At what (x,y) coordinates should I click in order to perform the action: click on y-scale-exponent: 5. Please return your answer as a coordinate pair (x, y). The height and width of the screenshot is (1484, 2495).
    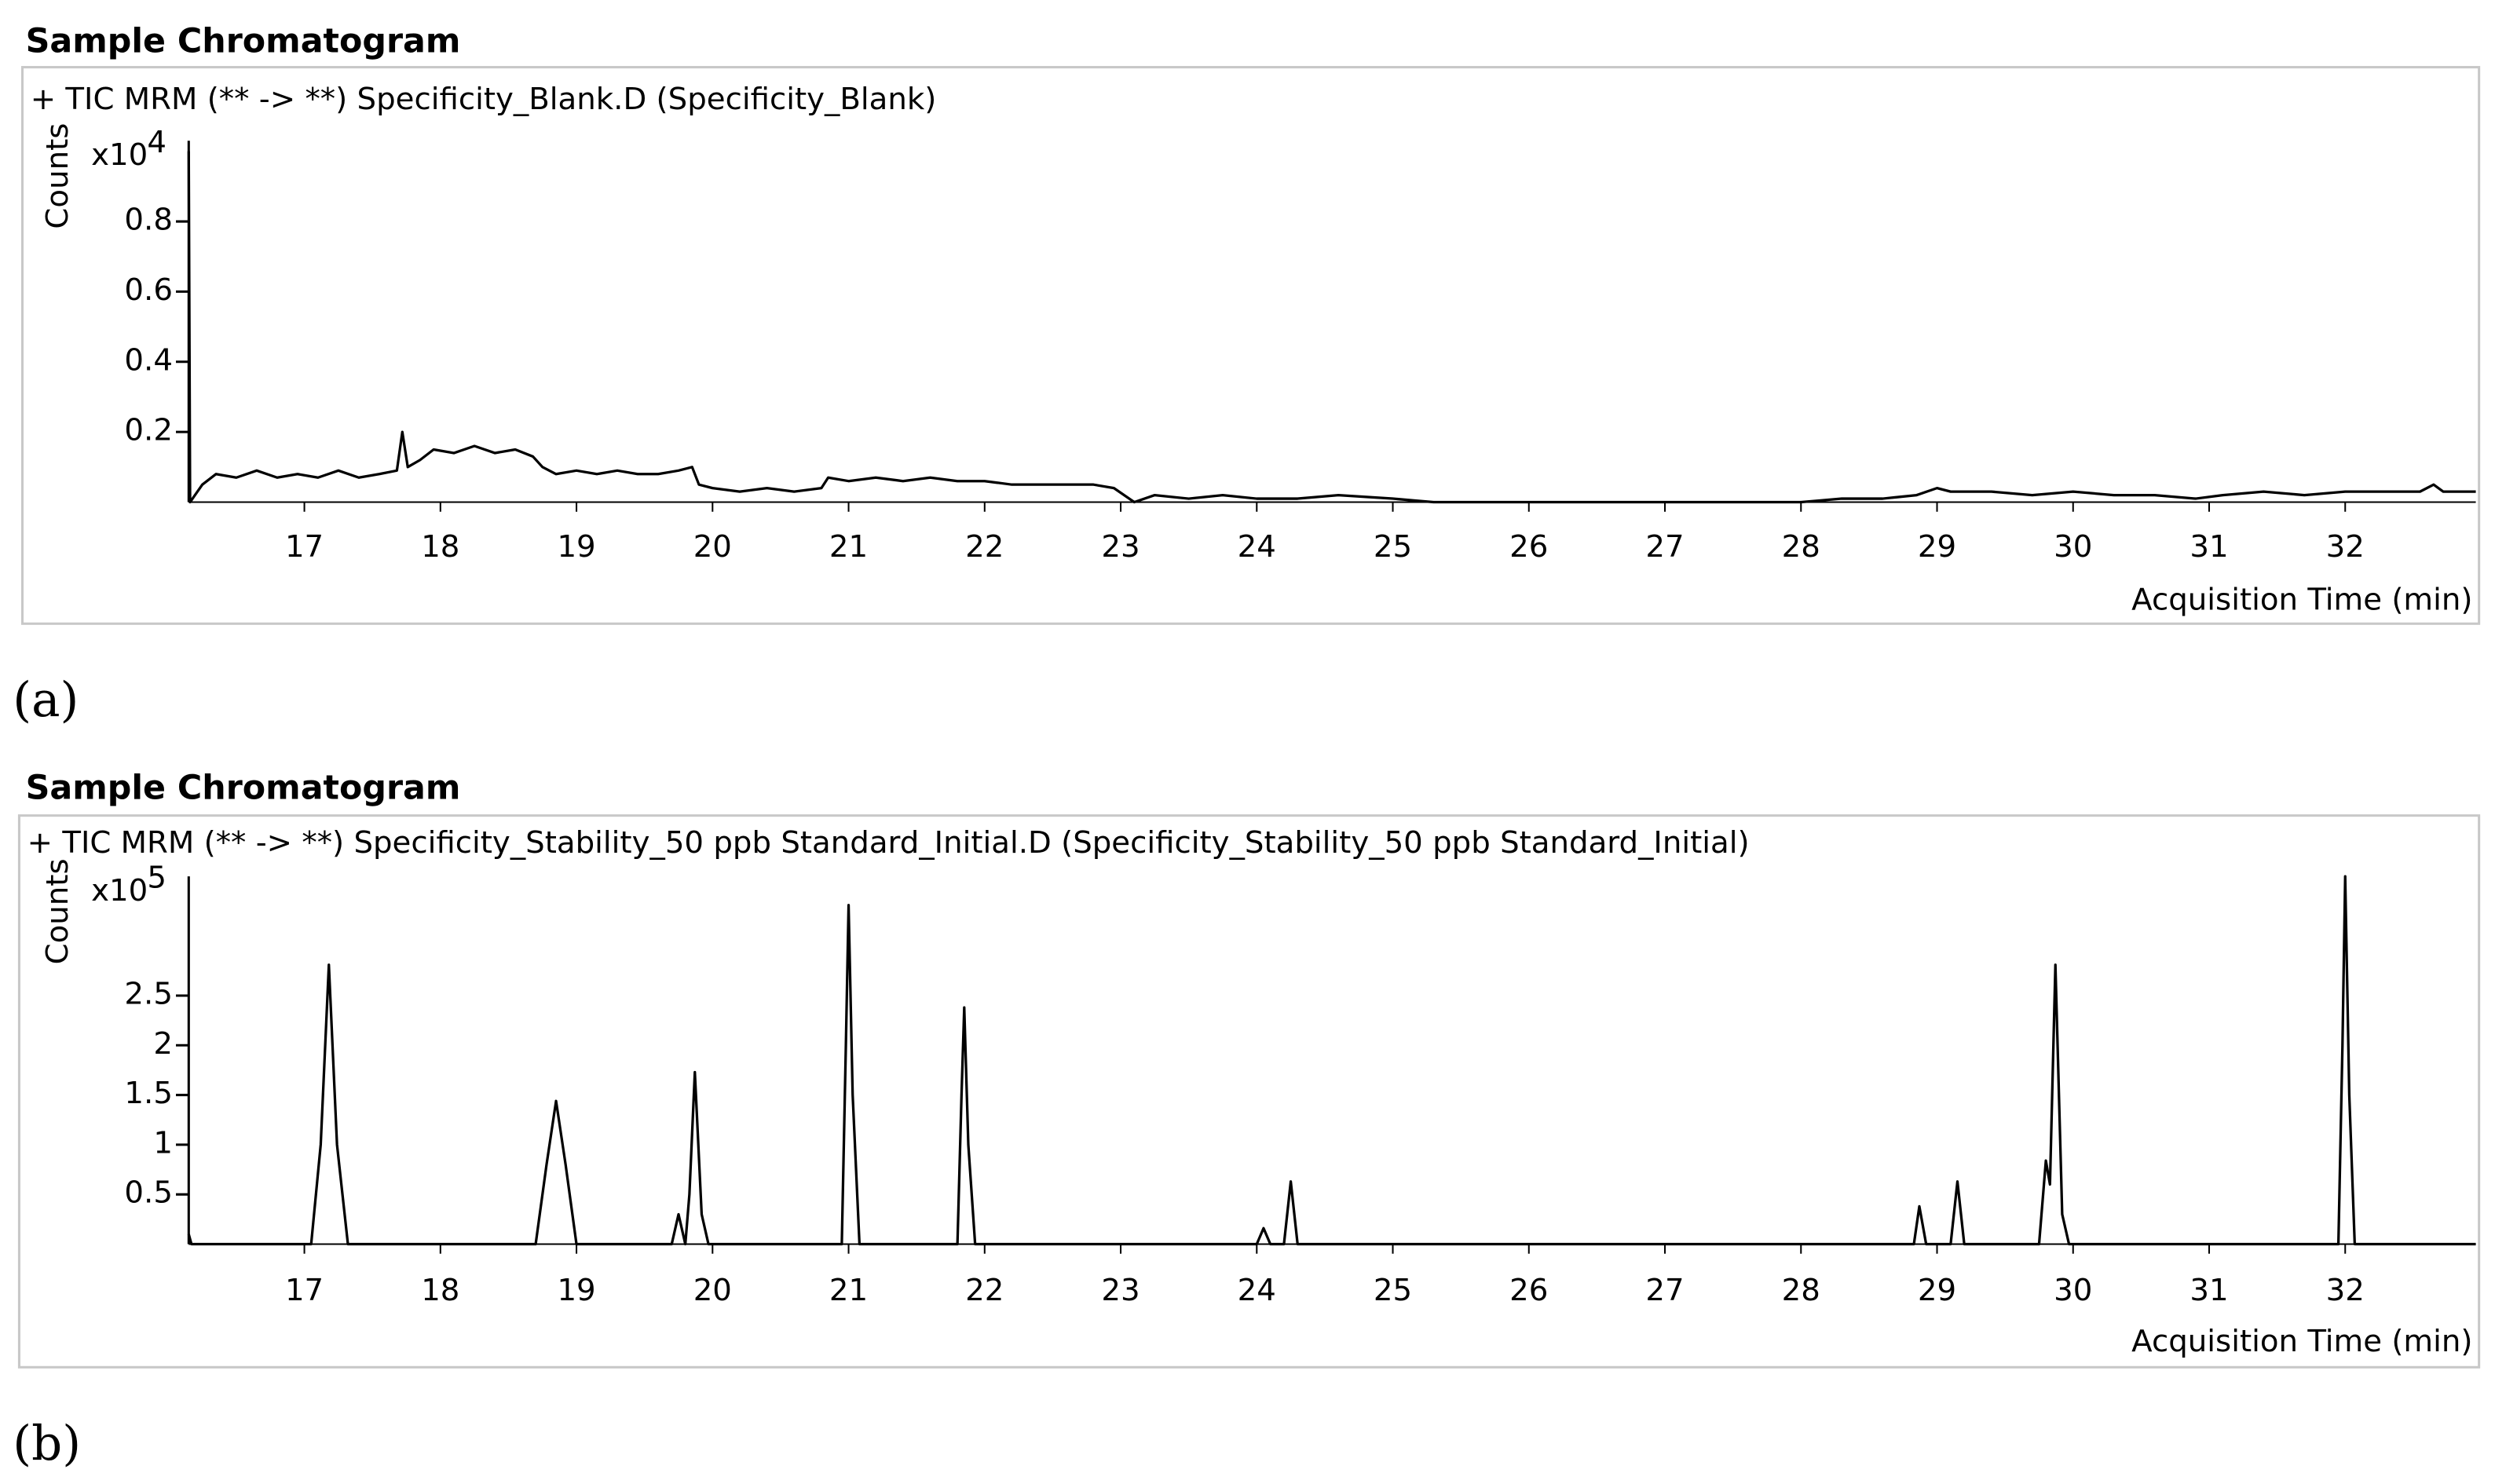
    Looking at the image, I should click on (156, 879).